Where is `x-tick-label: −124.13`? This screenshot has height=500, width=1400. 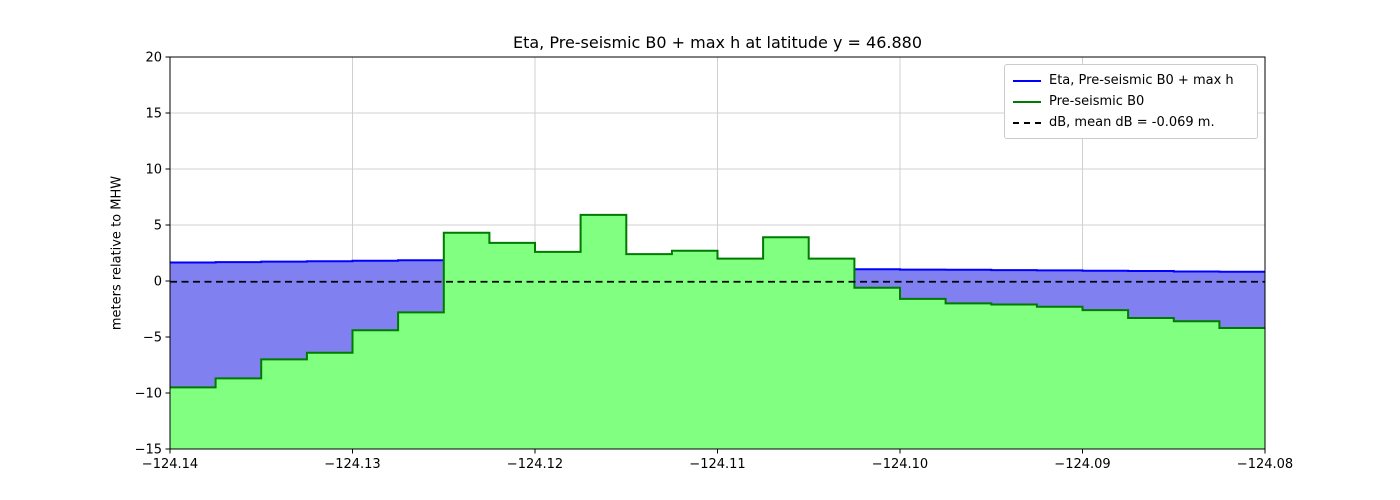 x-tick-label: −124.13 is located at coordinates (352, 464).